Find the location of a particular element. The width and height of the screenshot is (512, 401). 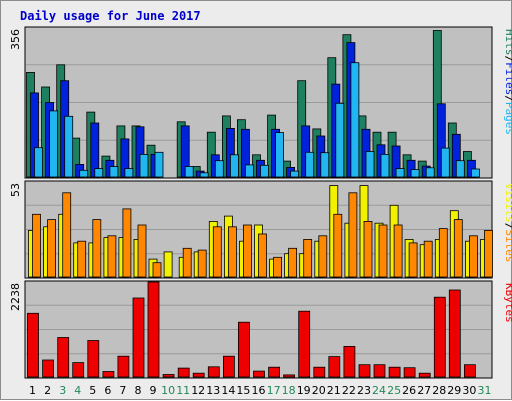

legend-hits_files_pages: Hits/Files/Pages is located at coordinates (507, 82).